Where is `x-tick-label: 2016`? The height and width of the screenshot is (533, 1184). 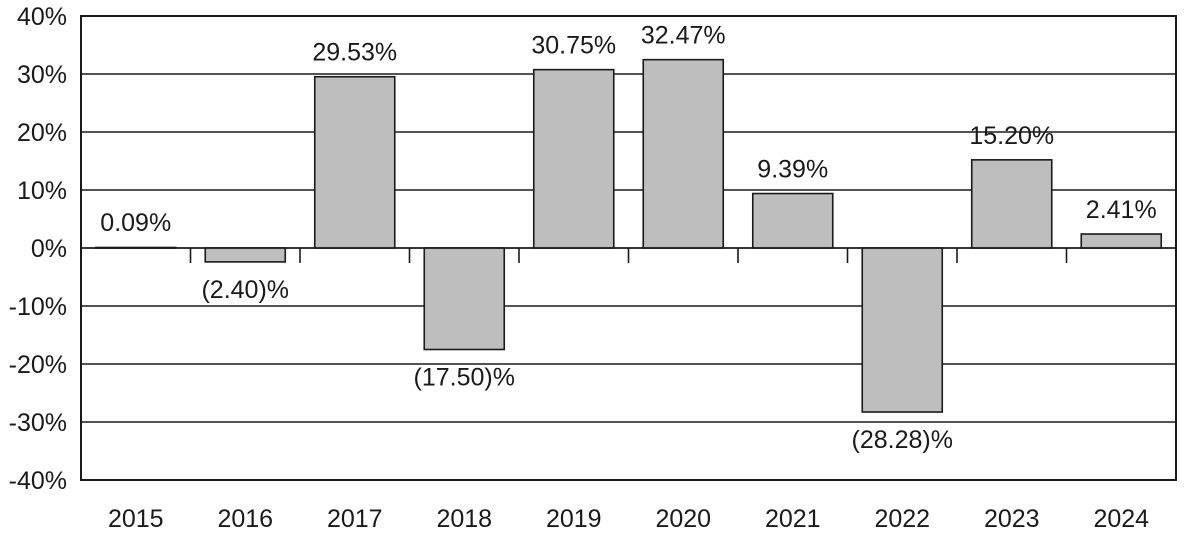
x-tick-label: 2016 is located at coordinates (245, 519).